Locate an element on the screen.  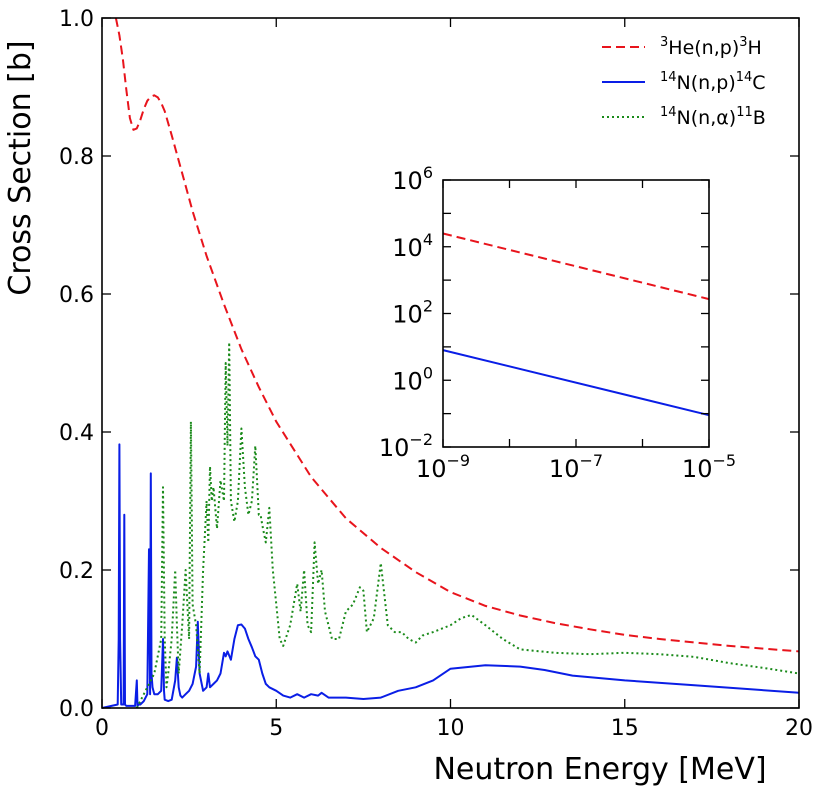
y-axis-title: Cross Section [b] is located at coordinates (20, 167).